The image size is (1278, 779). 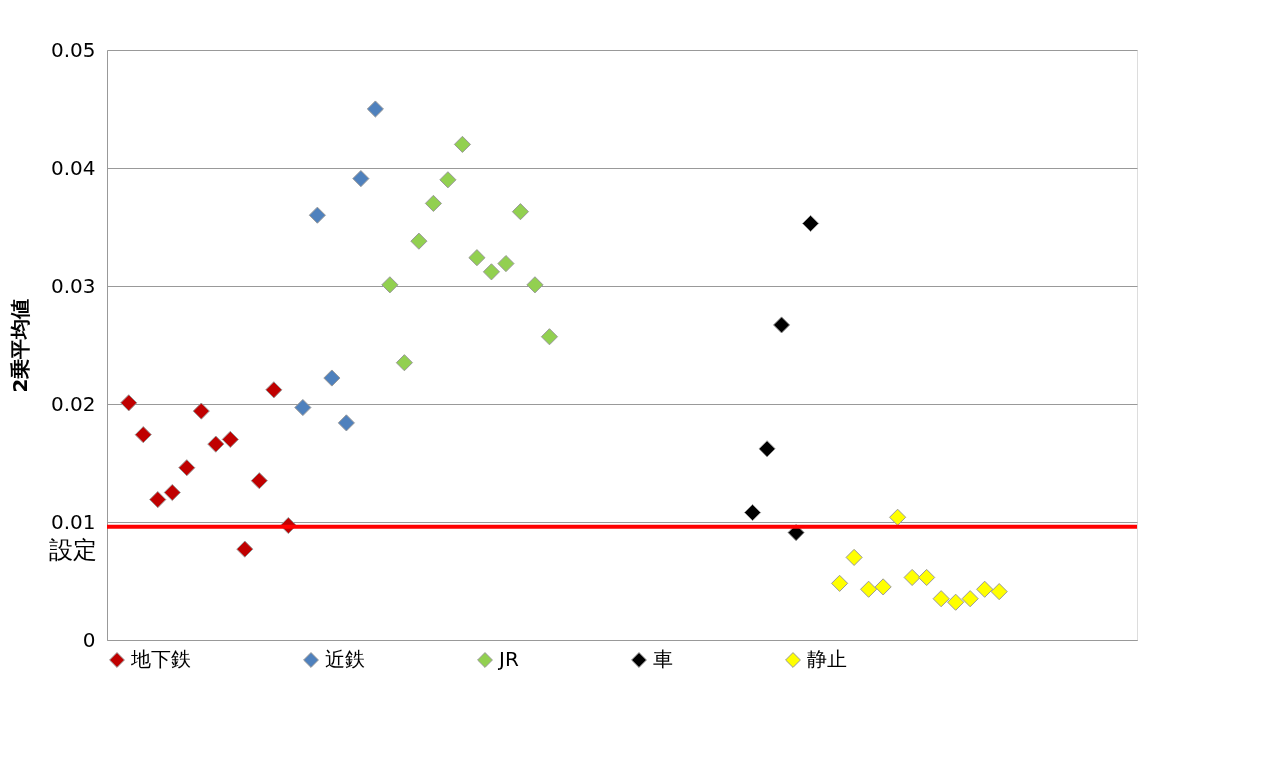 I want to click on y-tick-label: 0.02, so click(x=73, y=403).